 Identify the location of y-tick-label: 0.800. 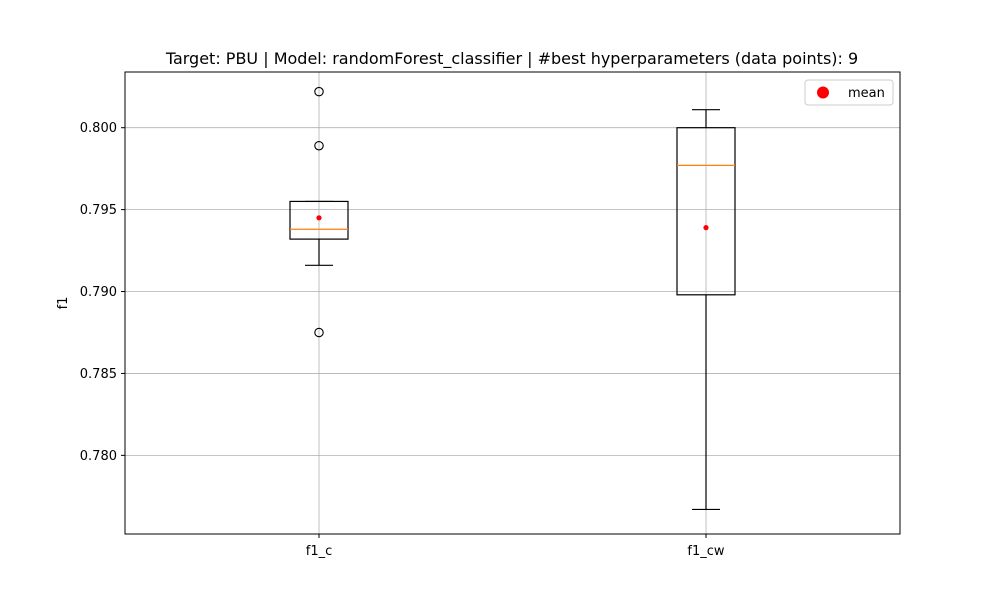
(98, 128).